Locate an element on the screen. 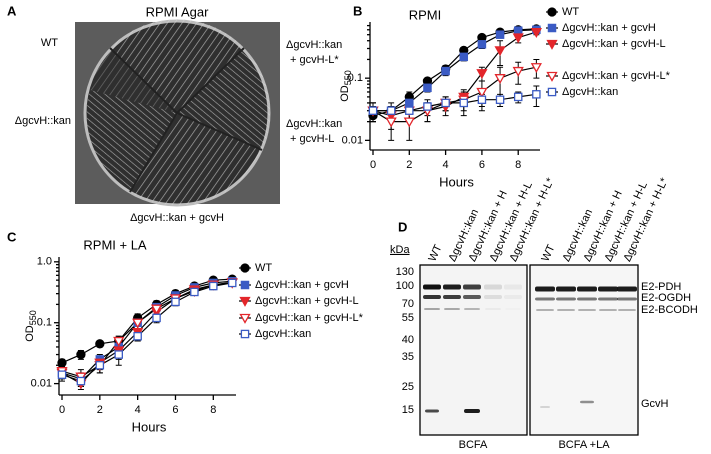 This screenshot has height=454, width=711. y-axis-label-main: OD is located at coordinates (30, 333).